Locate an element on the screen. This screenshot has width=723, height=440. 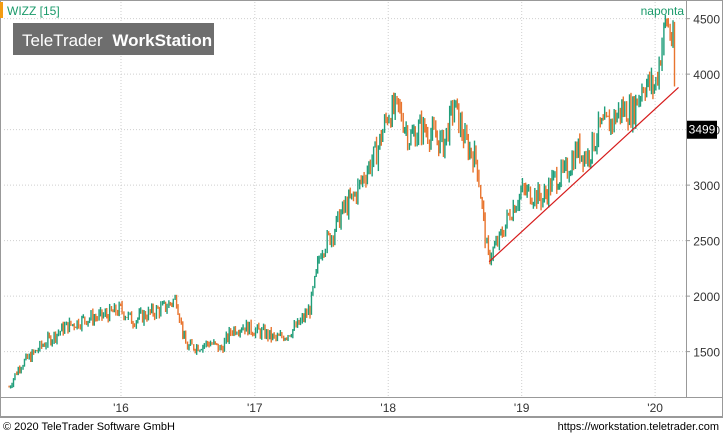
copyright-text: © 2020 TeleTrader Software GmbH is located at coordinates (89, 427).